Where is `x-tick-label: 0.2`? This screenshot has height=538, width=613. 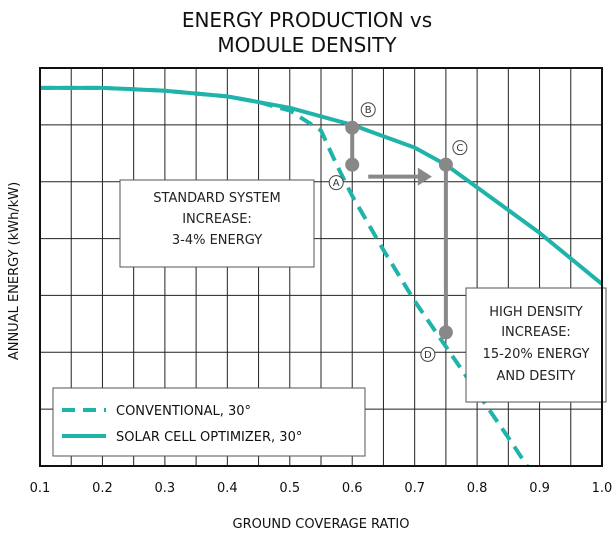 x-tick-label: 0.2 is located at coordinates (102, 488).